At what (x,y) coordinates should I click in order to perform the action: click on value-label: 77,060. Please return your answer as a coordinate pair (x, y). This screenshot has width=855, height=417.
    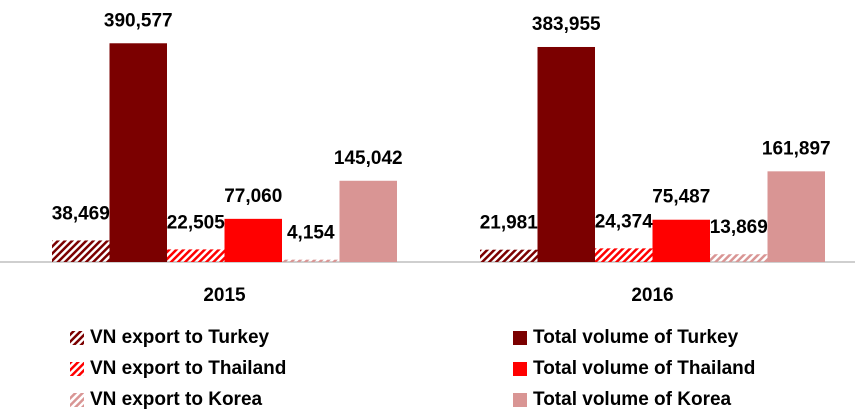
    Looking at the image, I should click on (253, 196).